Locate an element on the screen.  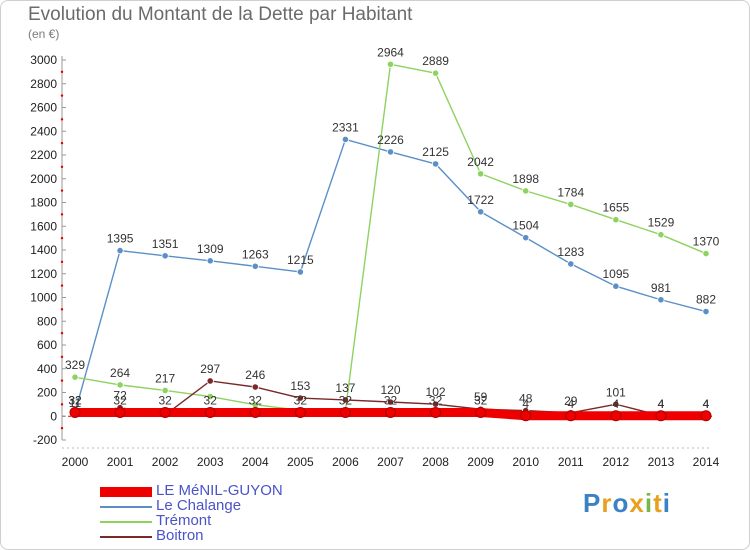
data-label: 1370 is located at coordinates (706, 242).